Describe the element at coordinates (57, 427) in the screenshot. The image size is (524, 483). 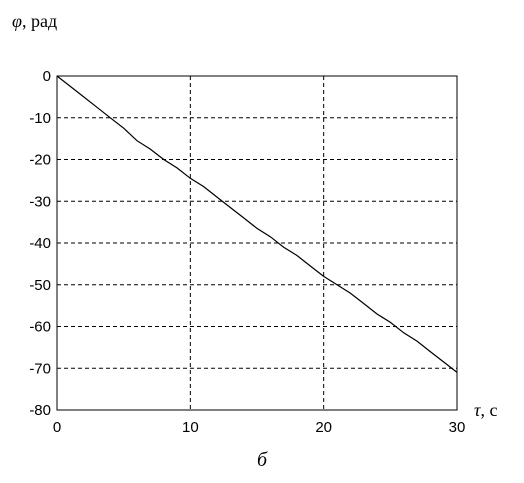
I see `x-tick-label: 0` at that location.